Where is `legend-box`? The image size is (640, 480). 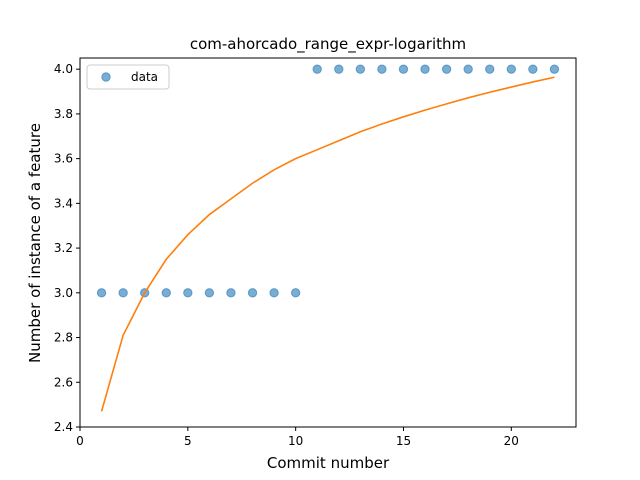
legend-box is located at coordinates (128, 77).